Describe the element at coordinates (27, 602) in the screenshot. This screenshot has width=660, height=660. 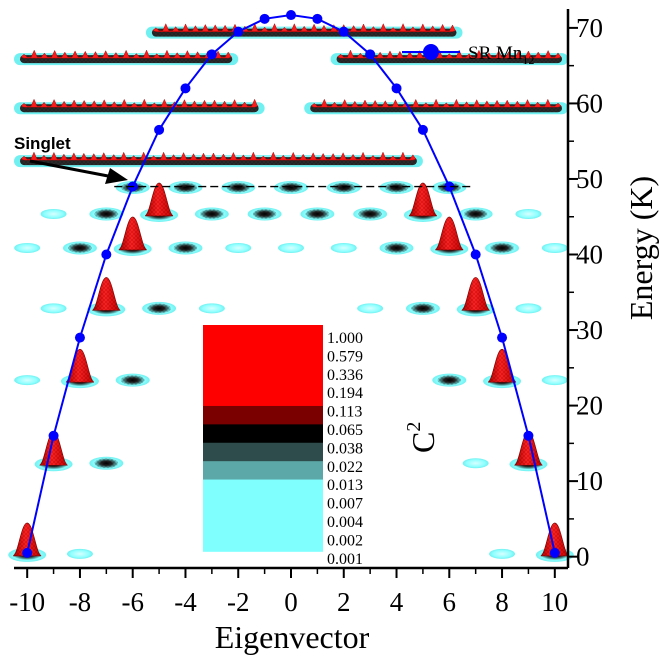
I see `x-tick-label: -10` at that location.